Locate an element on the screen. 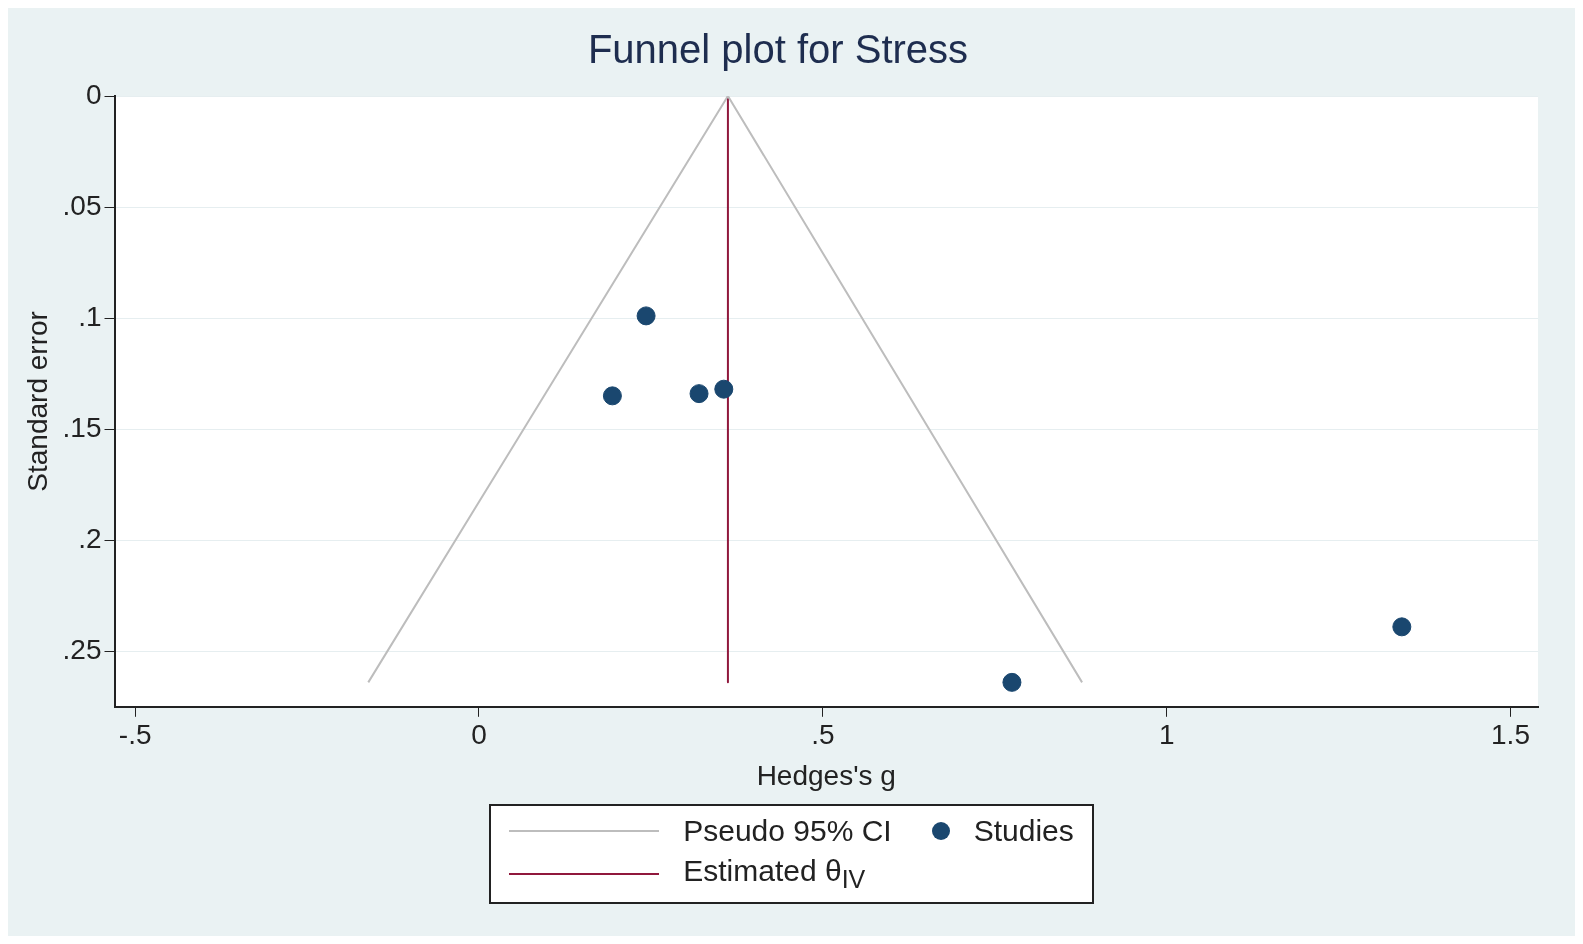 The width and height of the screenshot is (1583, 944). legend-label: Pseudo 95% CI is located at coordinates (787, 831).